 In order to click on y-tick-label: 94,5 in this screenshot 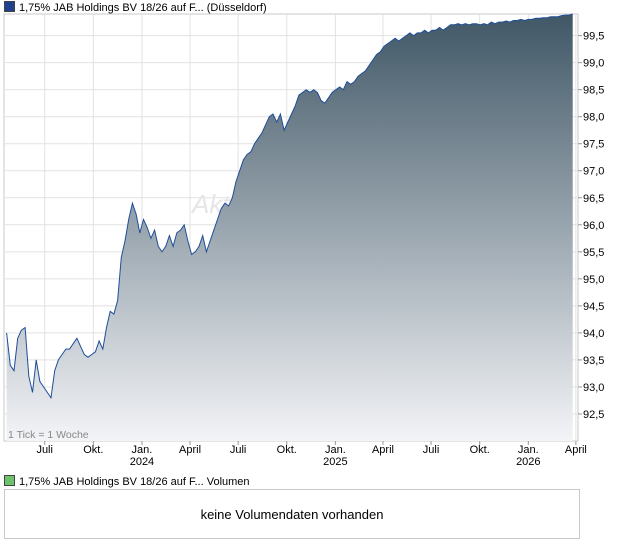, I will do `click(593, 307)`.